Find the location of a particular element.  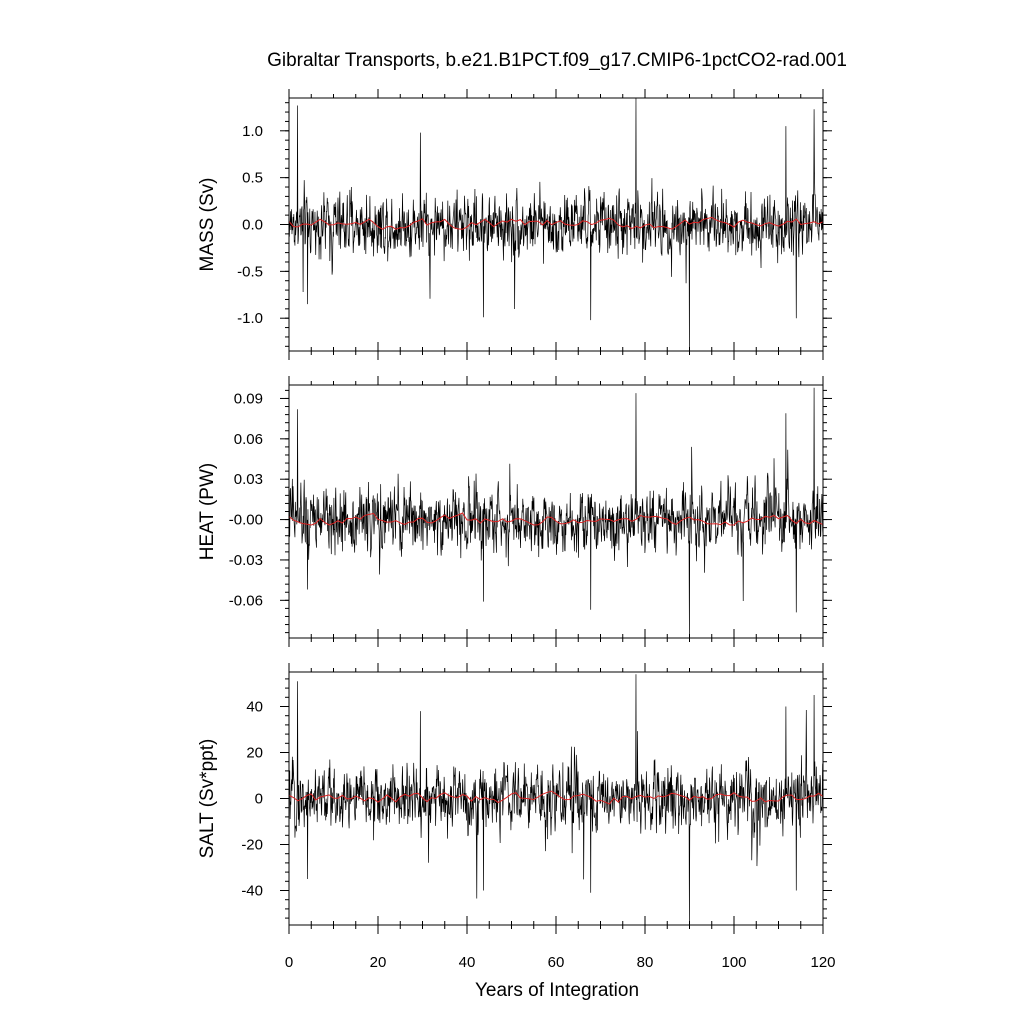

y-axis-label: MASS (Sv) is located at coordinates (207, 225).